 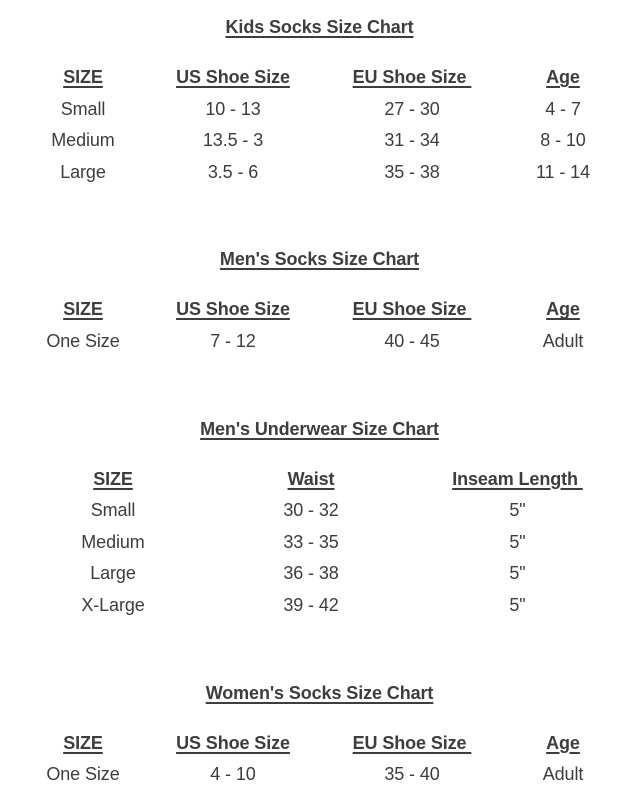 What do you see at coordinates (233, 108) in the screenshot?
I see `table-cell: 10 - 13` at bounding box center [233, 108].